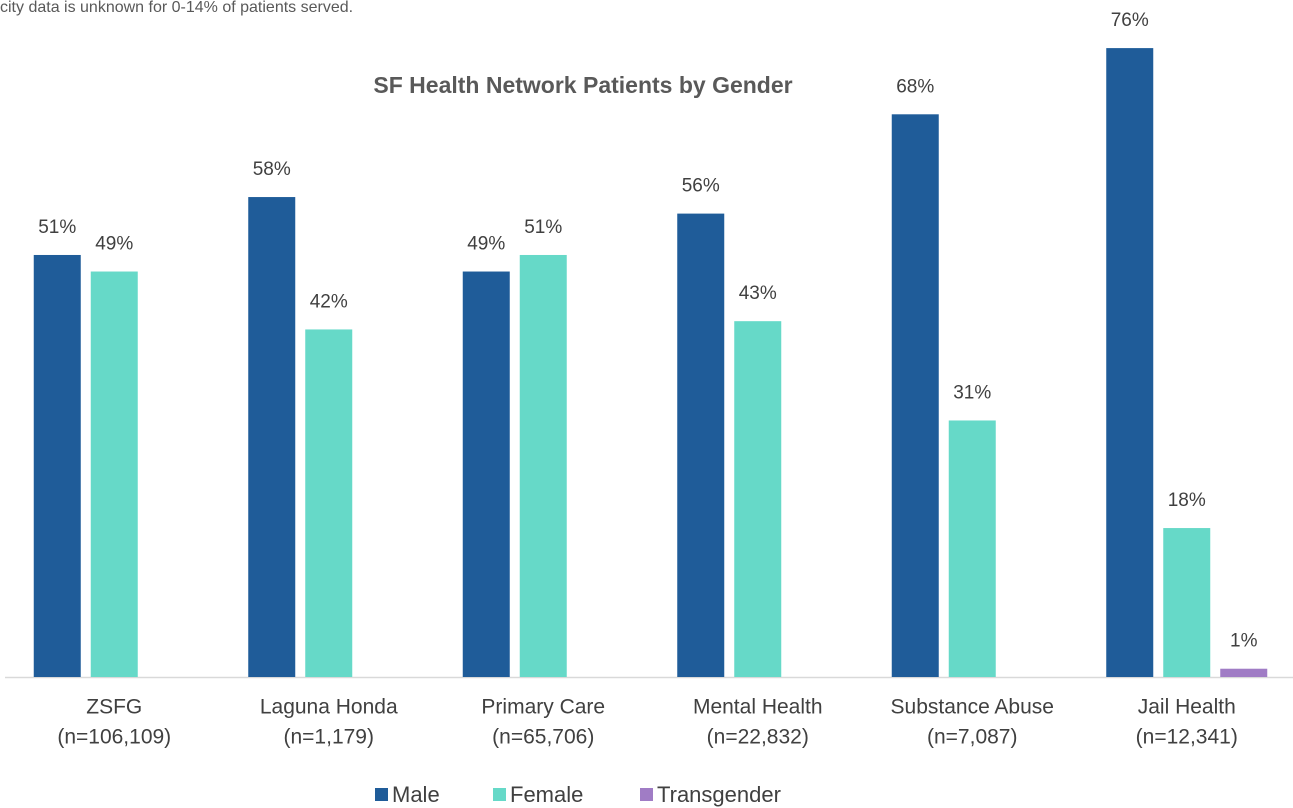 Image resolution: width=1293 pixels, height=808 pixels. Describe the element at coordinates (1187, 737) in the screenshot. I see `x-tick-label: (n=12,341)` at that location.